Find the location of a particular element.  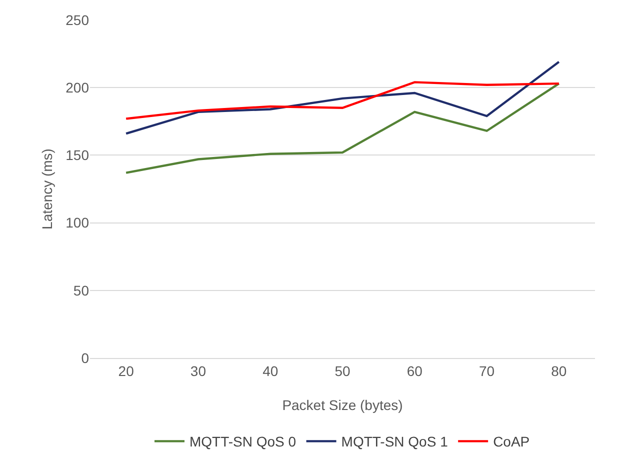

x-tick-label: 40 is located at coordinates (270, 370).